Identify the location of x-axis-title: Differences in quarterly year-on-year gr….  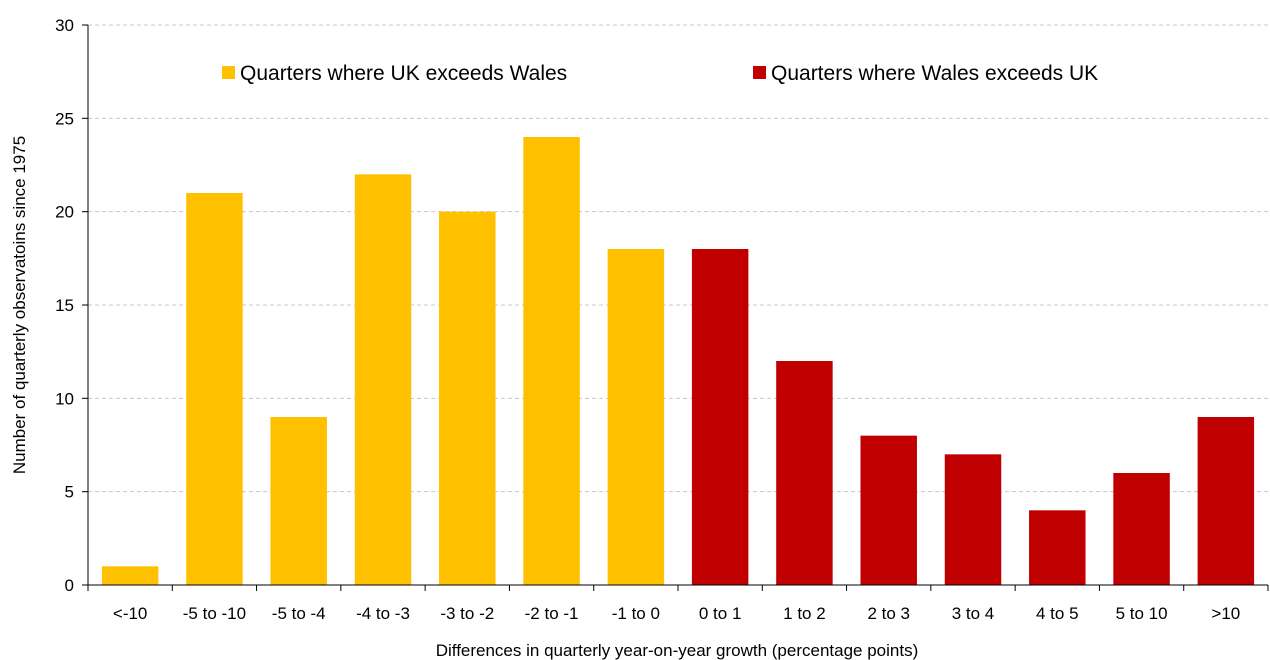
(677, 650).